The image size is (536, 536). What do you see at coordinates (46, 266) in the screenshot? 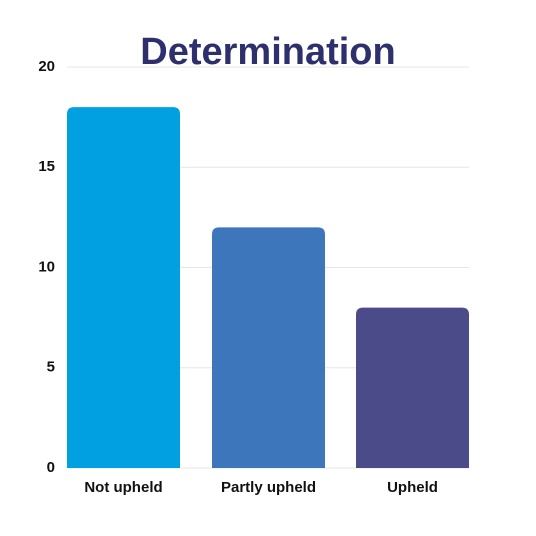
I see `y-tick-label: 10` at bounding box center [46, 266].